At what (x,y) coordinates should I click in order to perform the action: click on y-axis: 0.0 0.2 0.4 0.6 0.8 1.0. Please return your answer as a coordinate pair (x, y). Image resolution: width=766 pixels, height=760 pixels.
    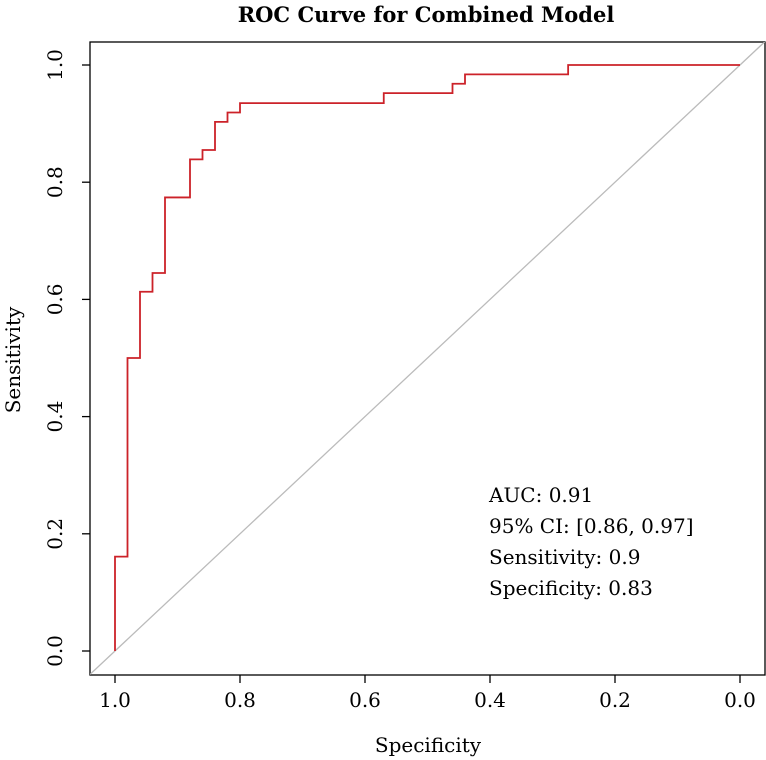
    Looking at the image, I should click on (66, 358).